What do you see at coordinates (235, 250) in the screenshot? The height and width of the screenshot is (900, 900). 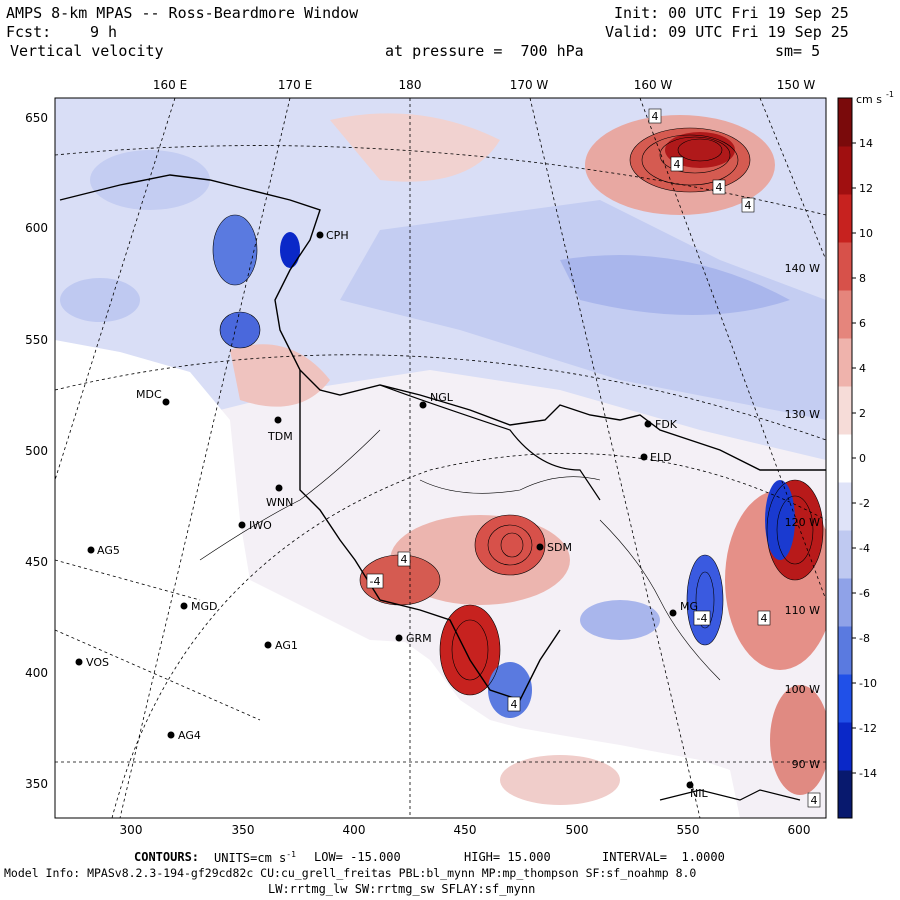 I see `blue-core-west` at bounding box center [235, 250].